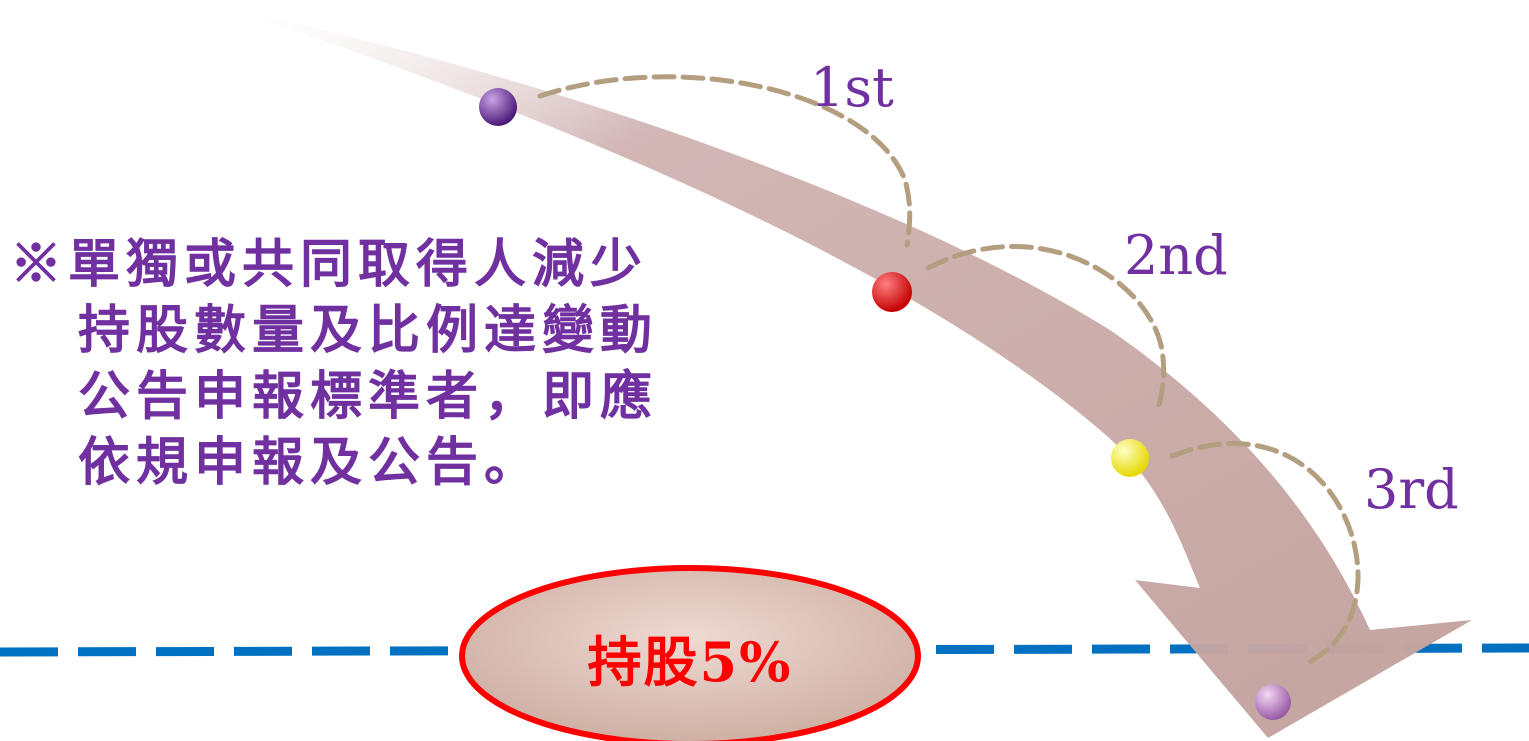 This screenshot has height=741, width=1529. I want to click on note-line: ※單獨或共同取得人減少, so click(329, 264).